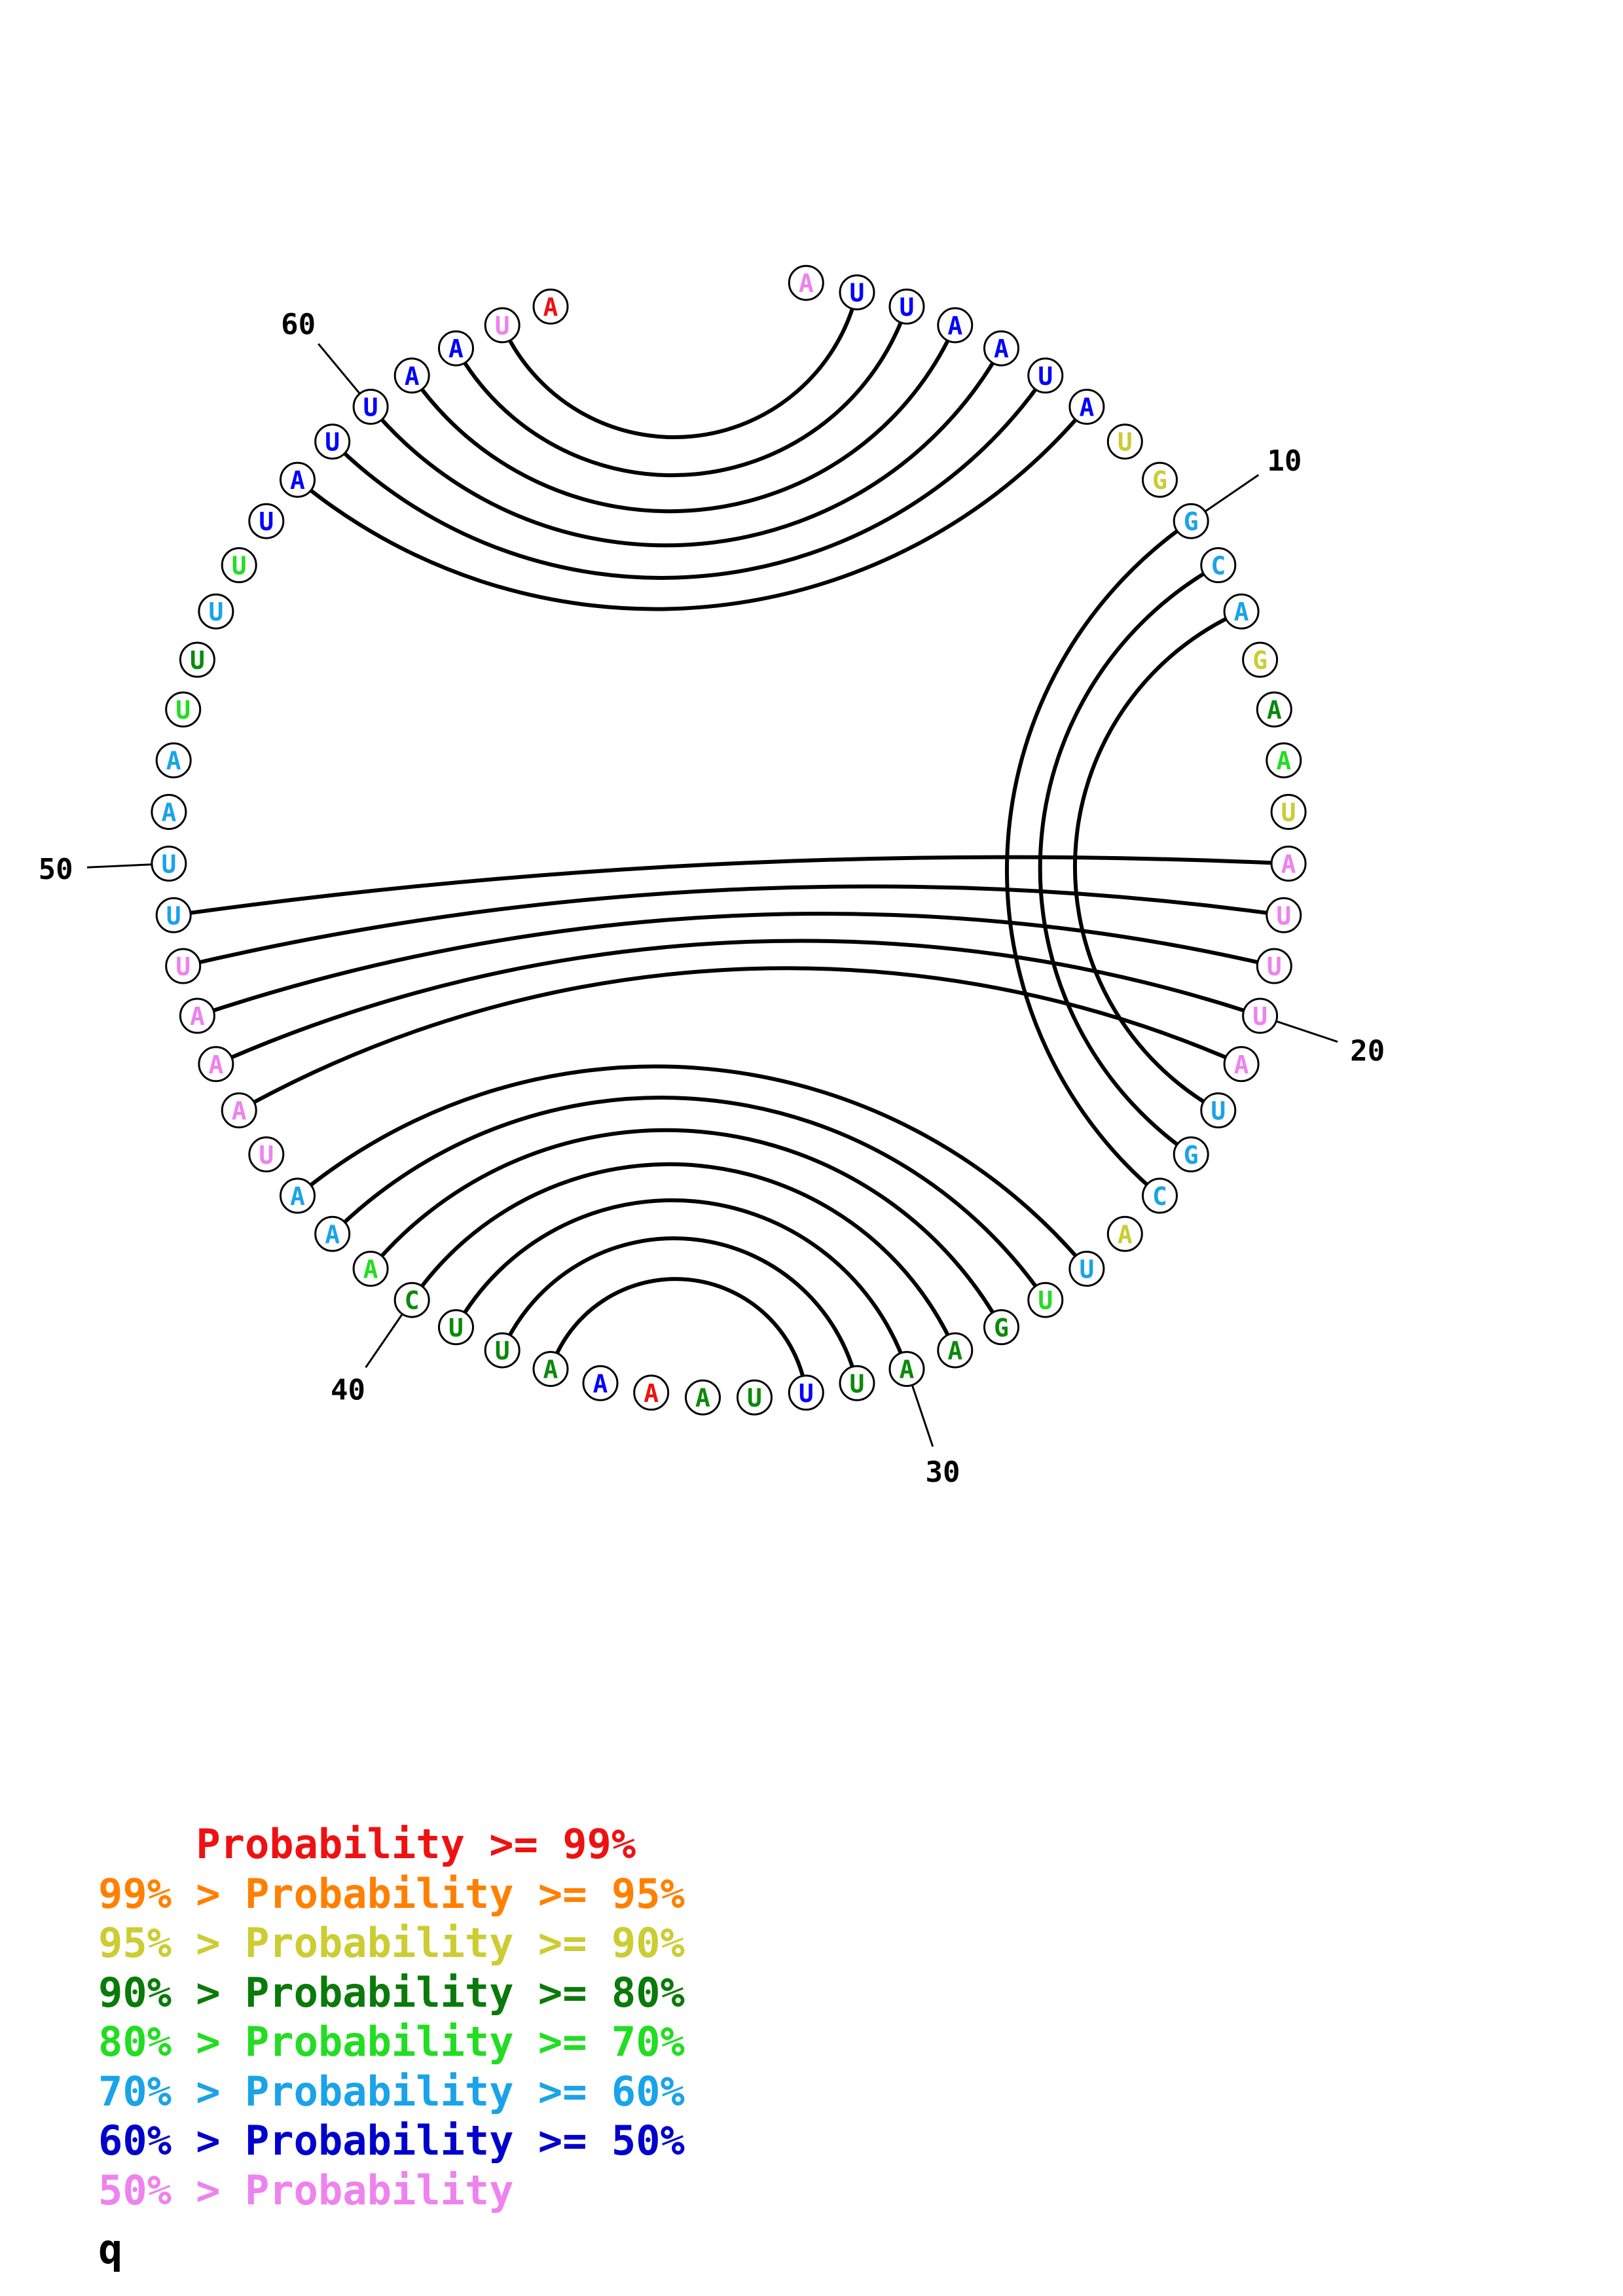 The image size is (1623, 2296). What do you see at coordinates (171, 2042) in the screenshot?
I see `legend-threshold: 80% >` at bounding box center [171, 2042].